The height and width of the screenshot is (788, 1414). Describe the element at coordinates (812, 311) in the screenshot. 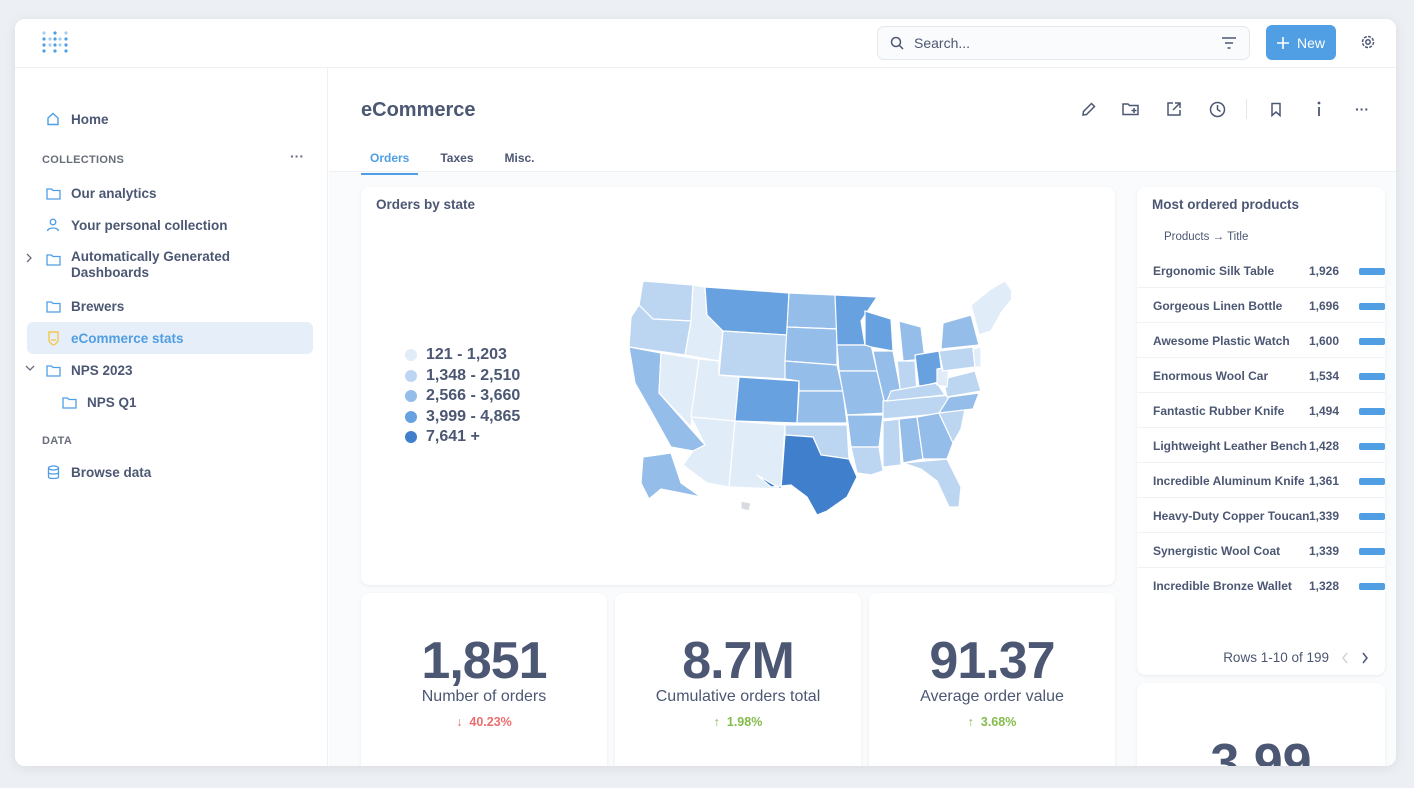

I see `state-nd` at that location.